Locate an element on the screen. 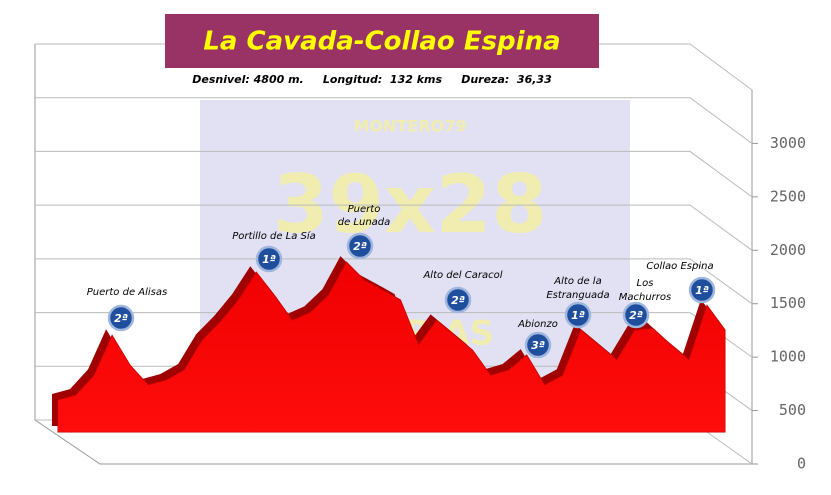  y-tick-label: 2500 is located at coordinates (788, 196).